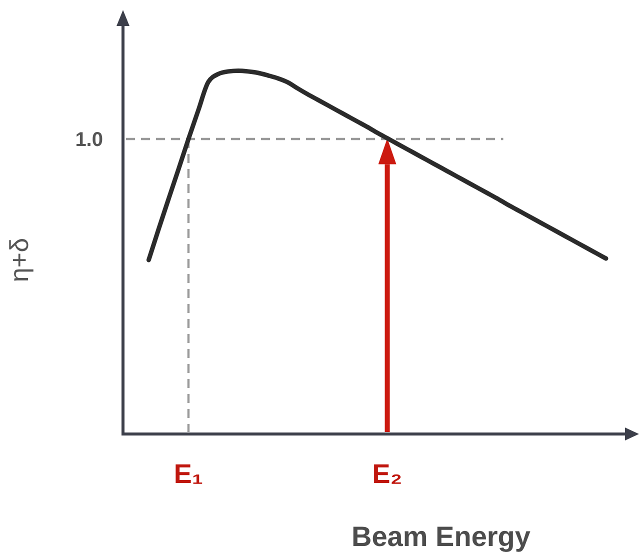 This screenshot has width=642, height=552. I want to click on x-tick-label: E₂, so click(387, 474).